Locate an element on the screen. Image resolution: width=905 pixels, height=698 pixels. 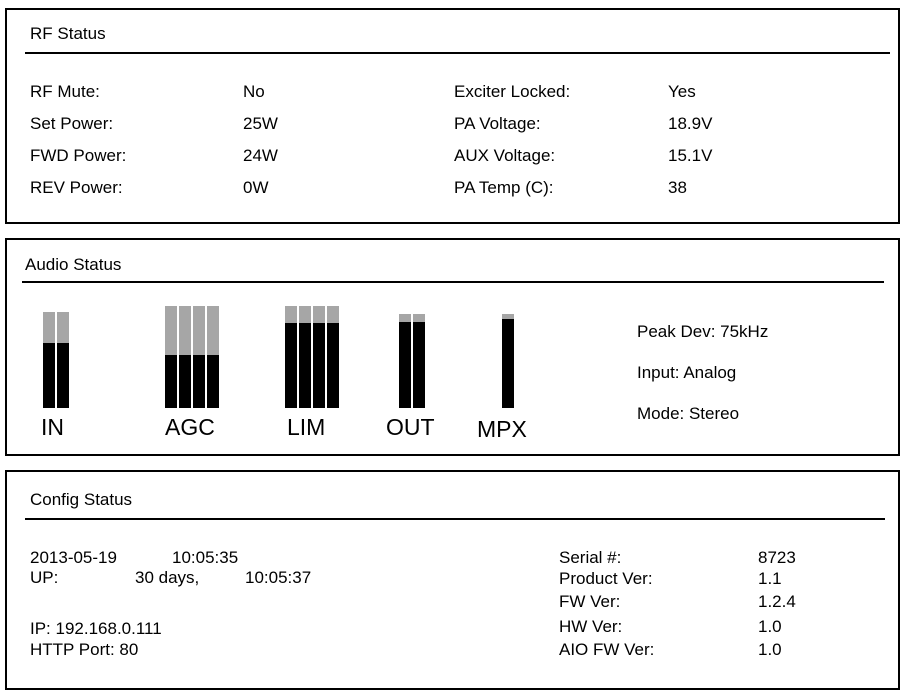
fwd-power-label: FWD Power: is located at coordinates (78, 155).